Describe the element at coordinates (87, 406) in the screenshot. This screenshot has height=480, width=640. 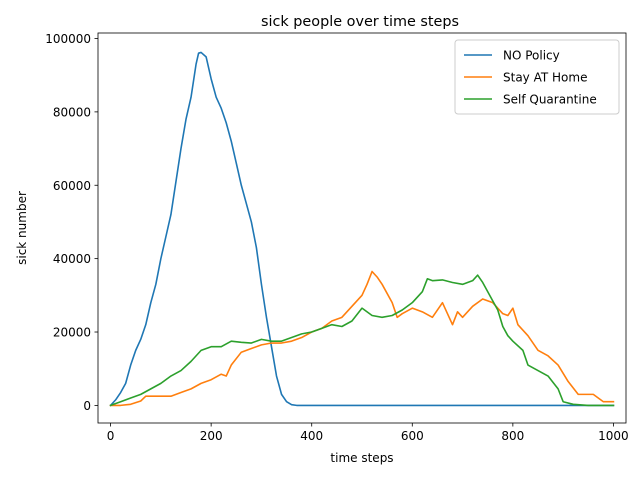
I see `y-tick-label: 0` at that location.